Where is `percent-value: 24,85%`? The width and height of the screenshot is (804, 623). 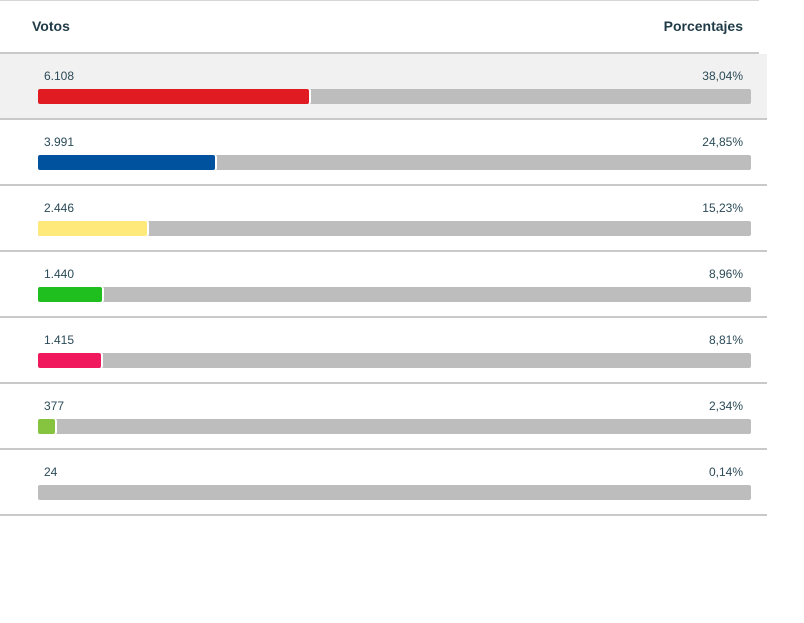 percent-value: 24,85% is located at coordinates (722, 142).